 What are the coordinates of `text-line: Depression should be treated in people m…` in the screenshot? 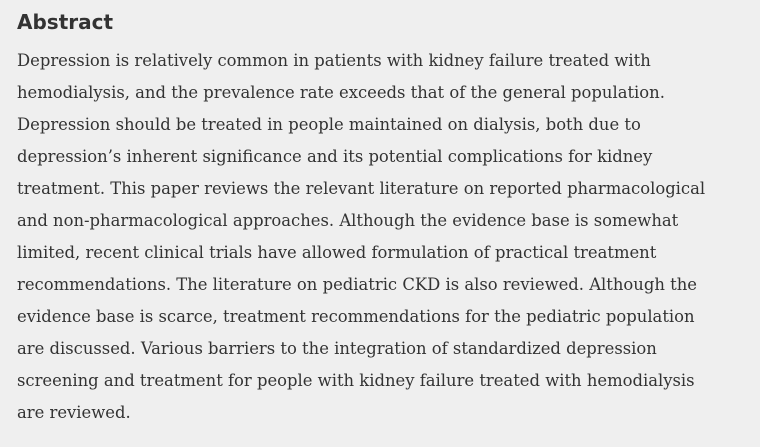 It's located at (329, 124).